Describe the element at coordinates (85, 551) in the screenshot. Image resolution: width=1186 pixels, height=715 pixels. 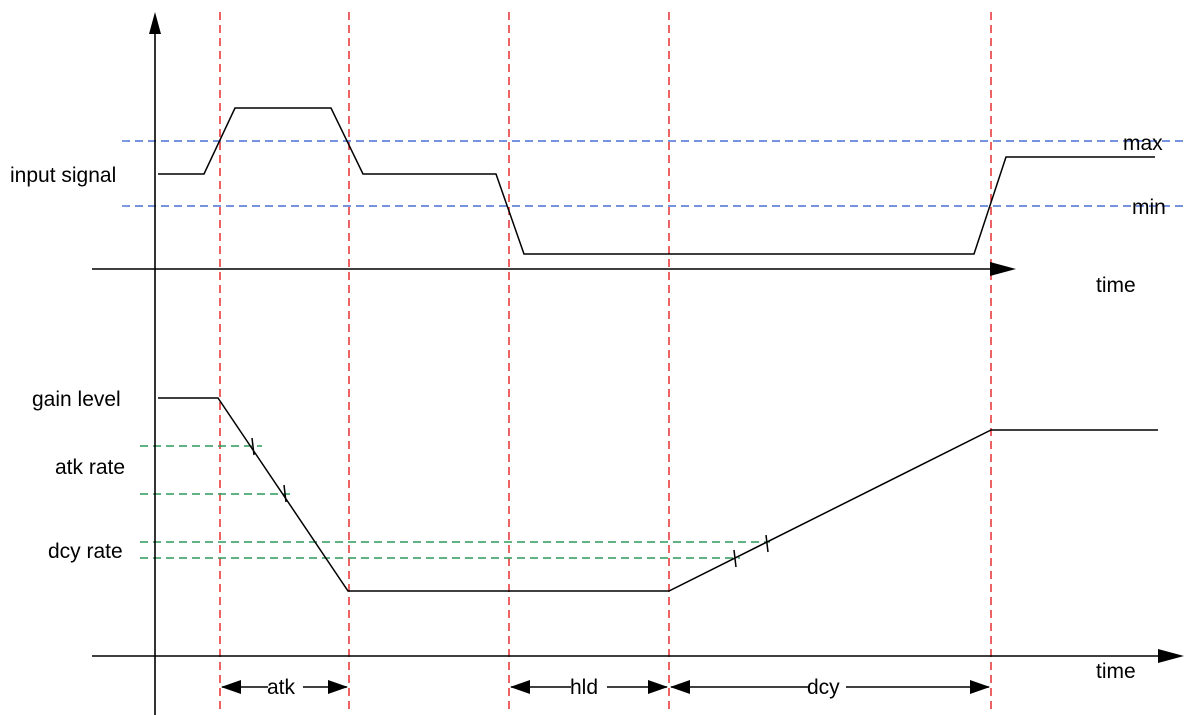
I see `dcy-rate-label: dcy rate` at that location.